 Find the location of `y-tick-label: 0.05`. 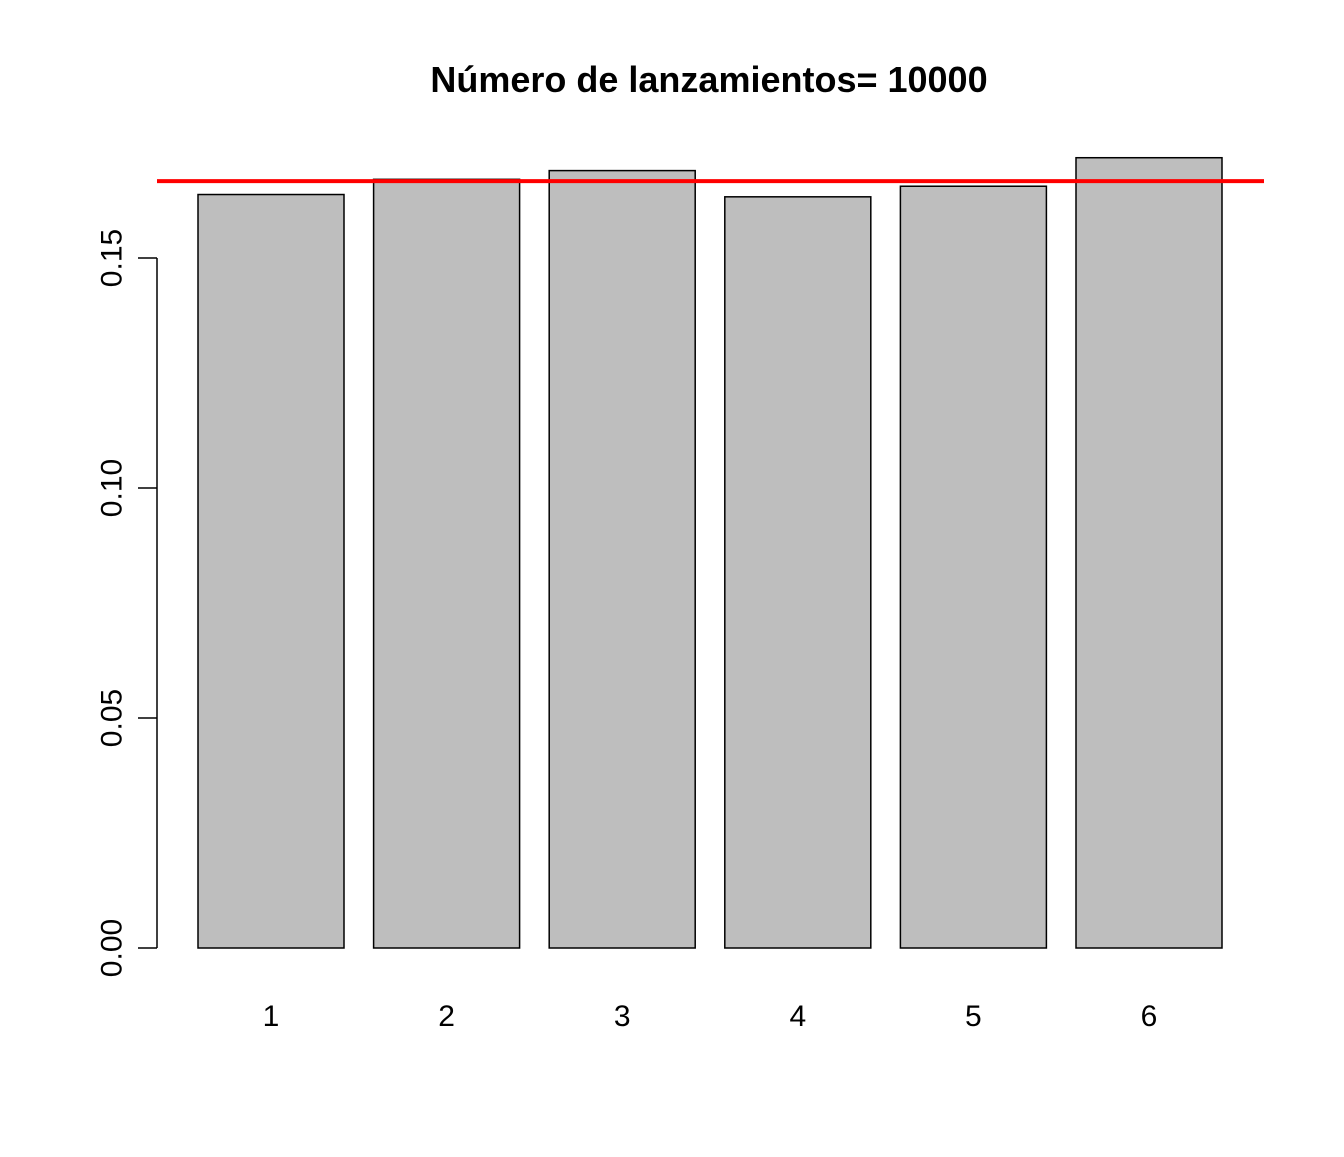

y-tick-label: 0.05 is located at coordinates (112, 718).